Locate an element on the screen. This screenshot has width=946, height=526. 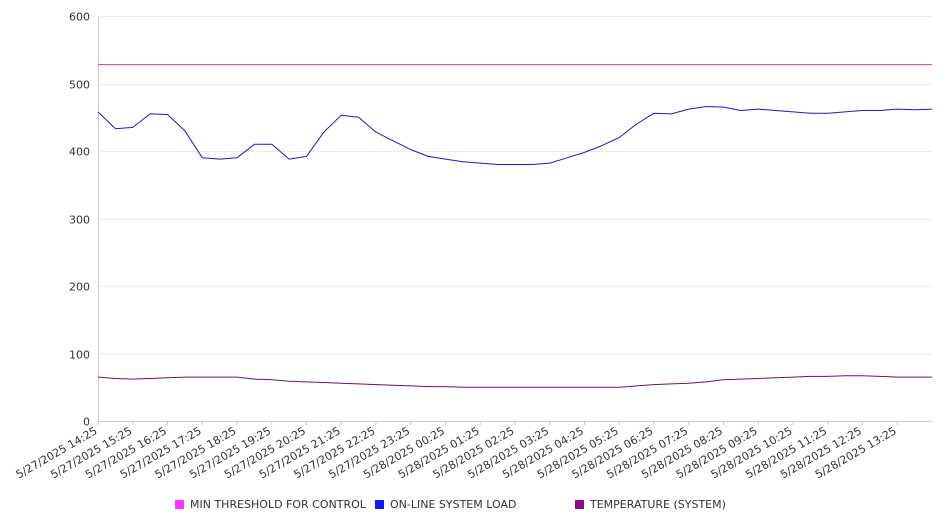
y-tick-label: 600 is located at coordinates (79, 17).